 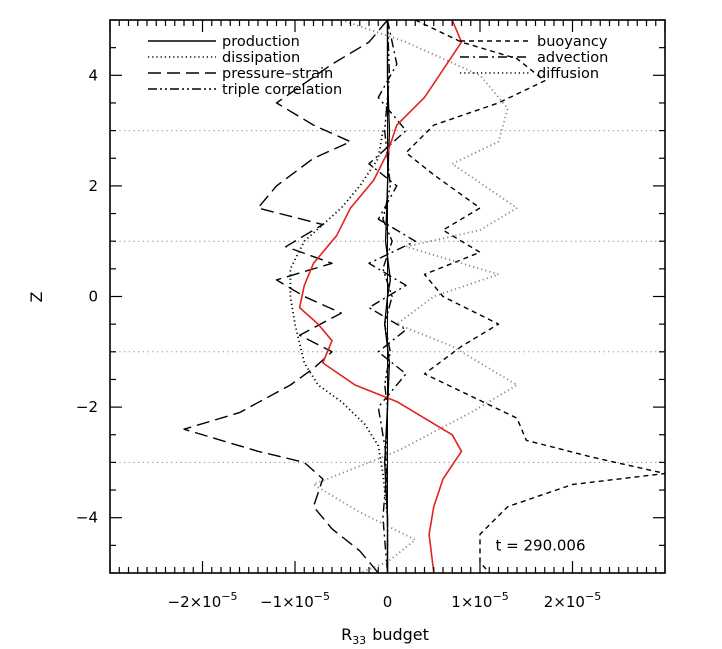 I want to click on y-tick-label: −2, so click(x=87, y=407).